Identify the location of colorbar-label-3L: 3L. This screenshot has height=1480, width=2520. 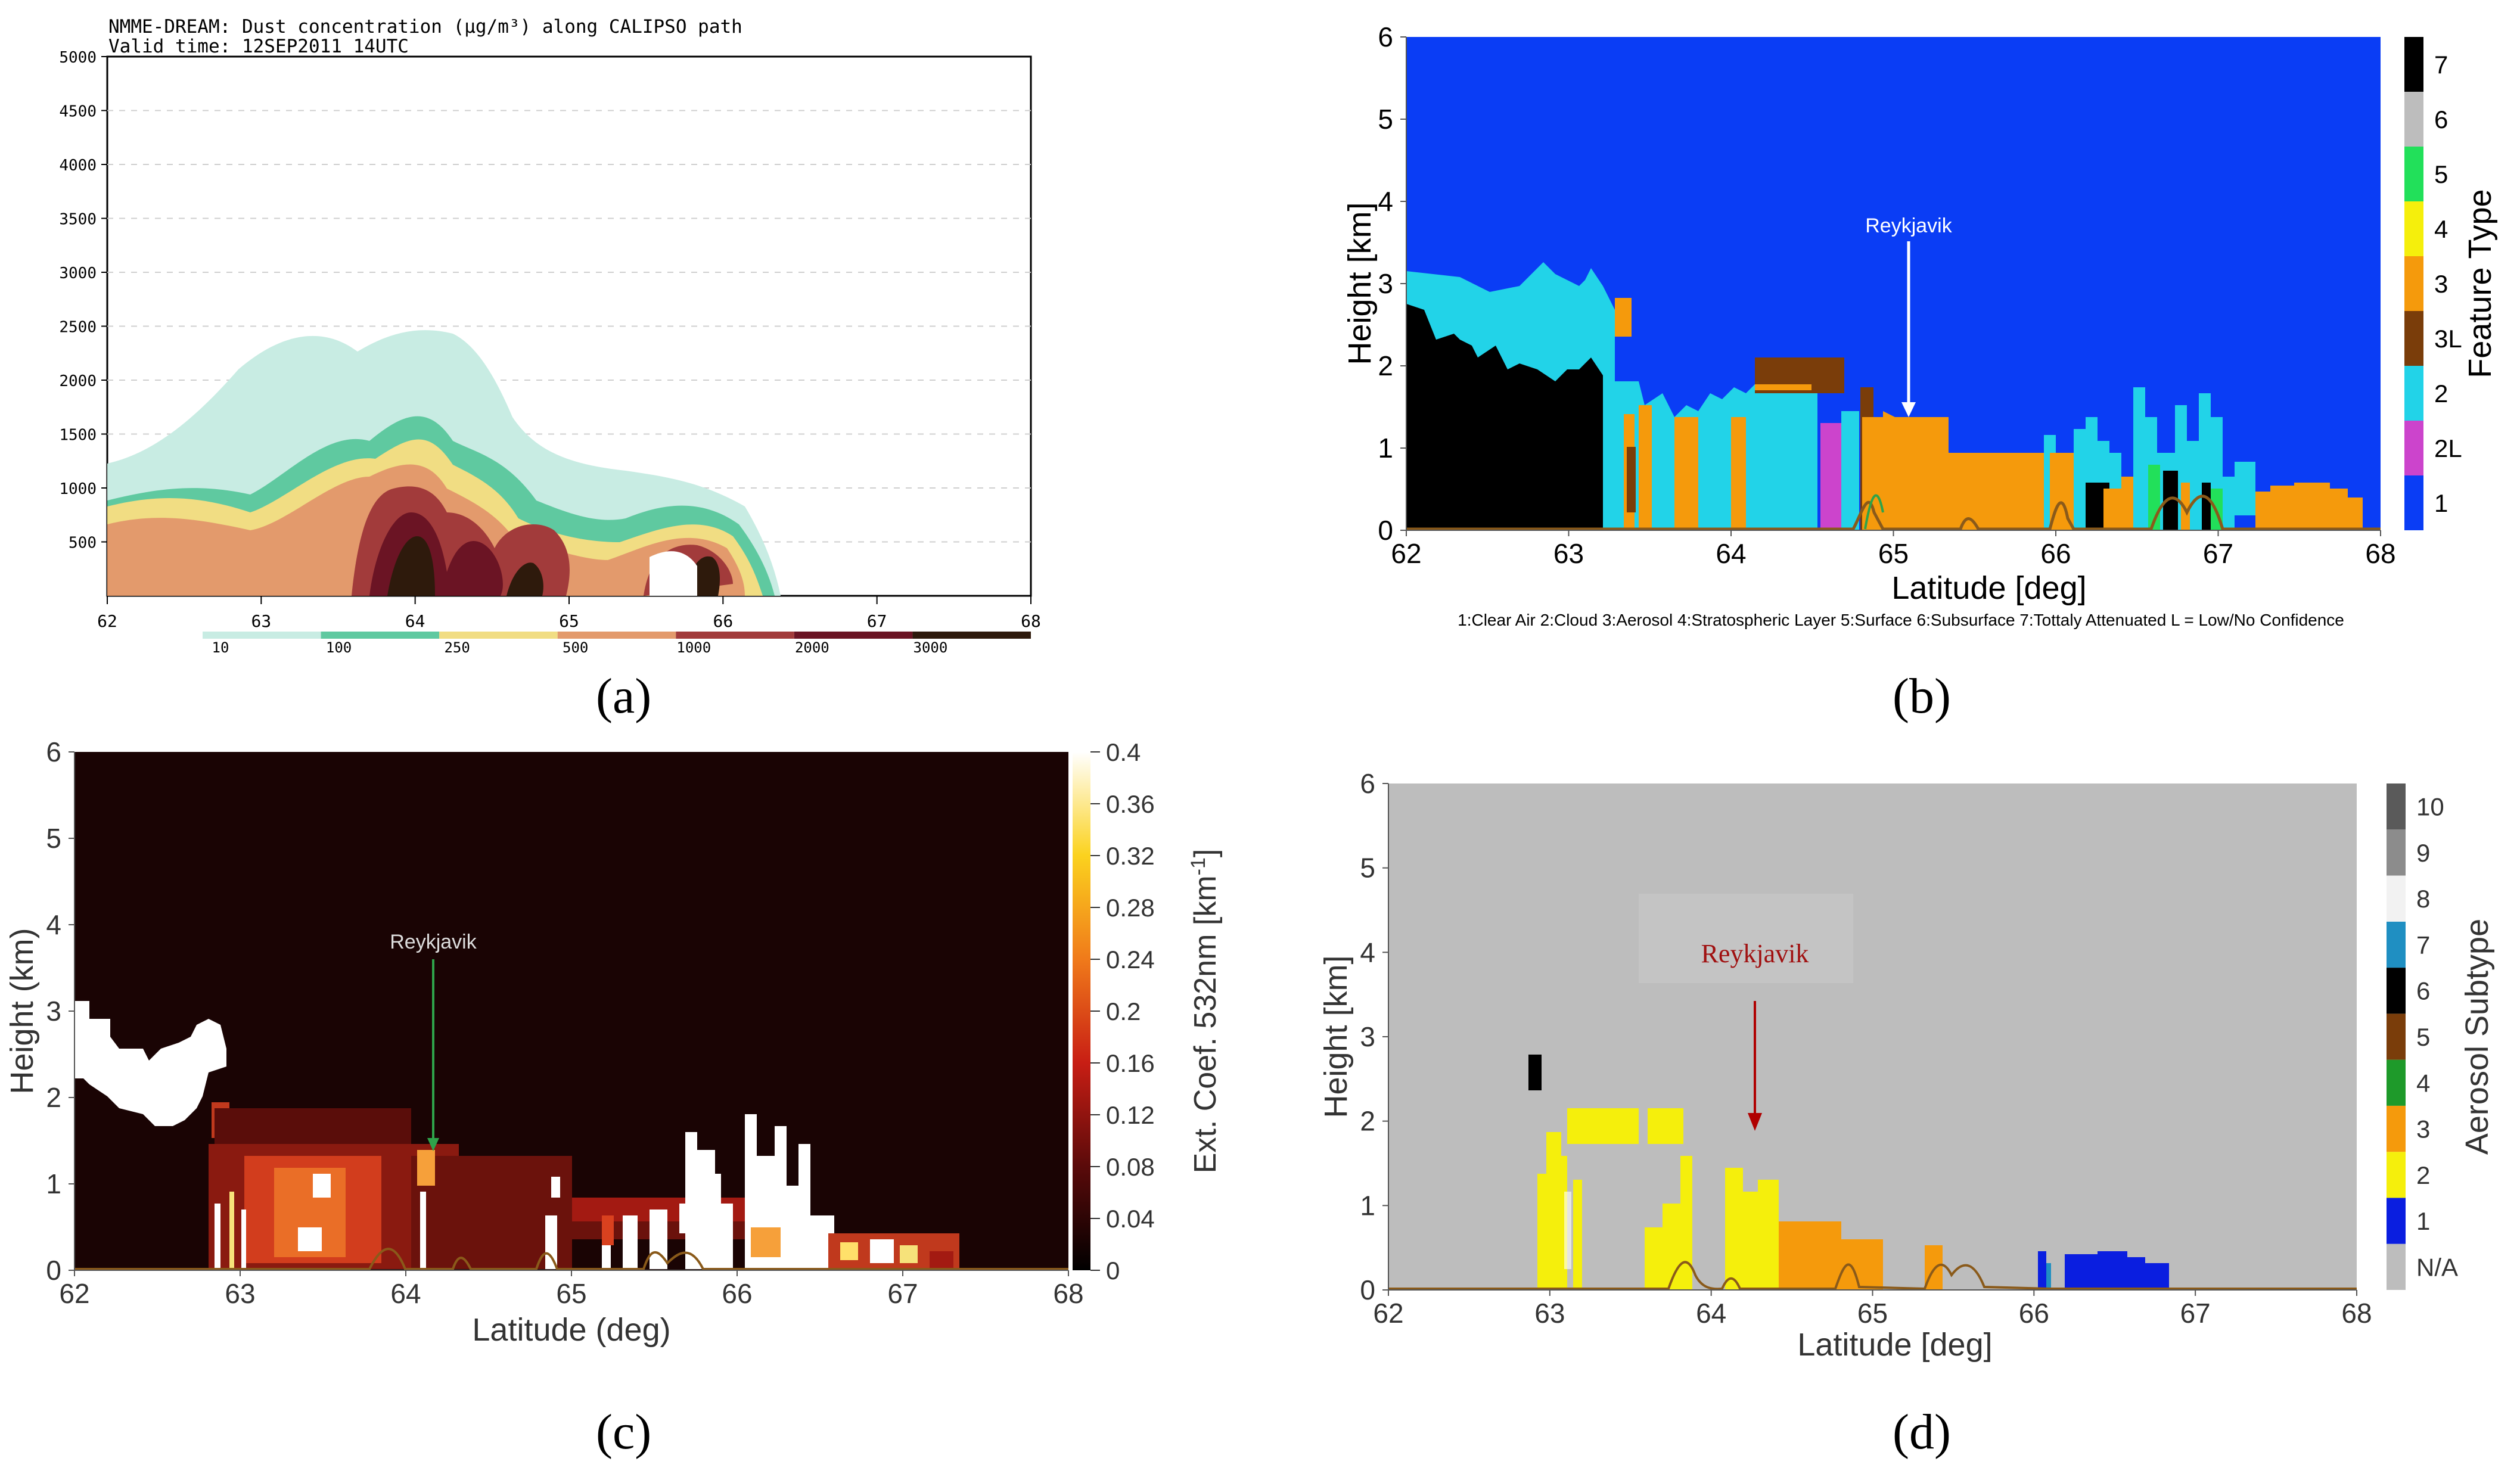
(2448, 339).